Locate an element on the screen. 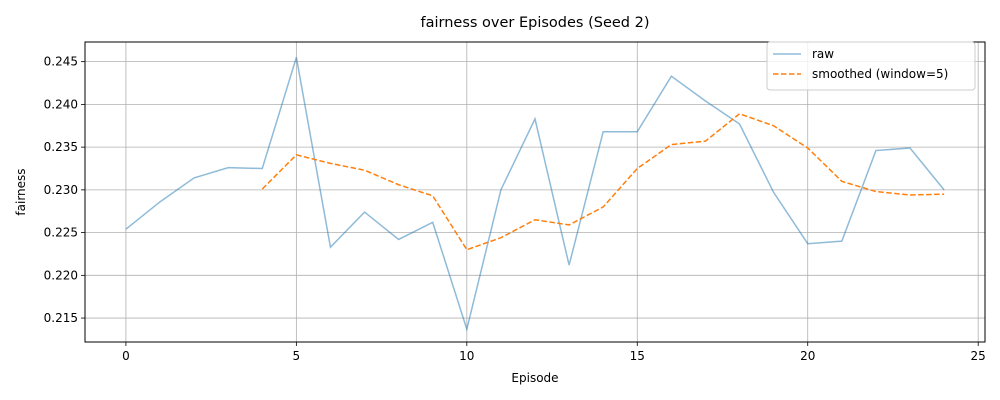 The image size is (1000, 400). legend: raw smoothed (window=5) is located at coordinates (871, 66).